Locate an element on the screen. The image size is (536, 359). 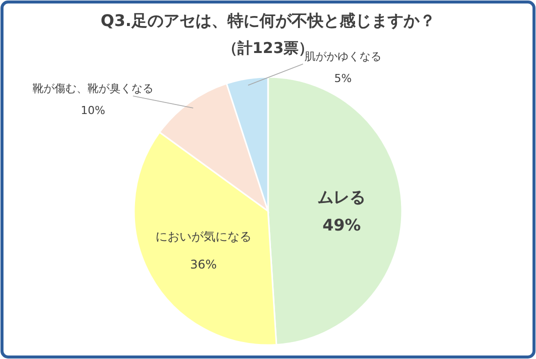
title: Q3.足のアセは、特に何が不快と感じますか？ is located at coordinates (268, 20).